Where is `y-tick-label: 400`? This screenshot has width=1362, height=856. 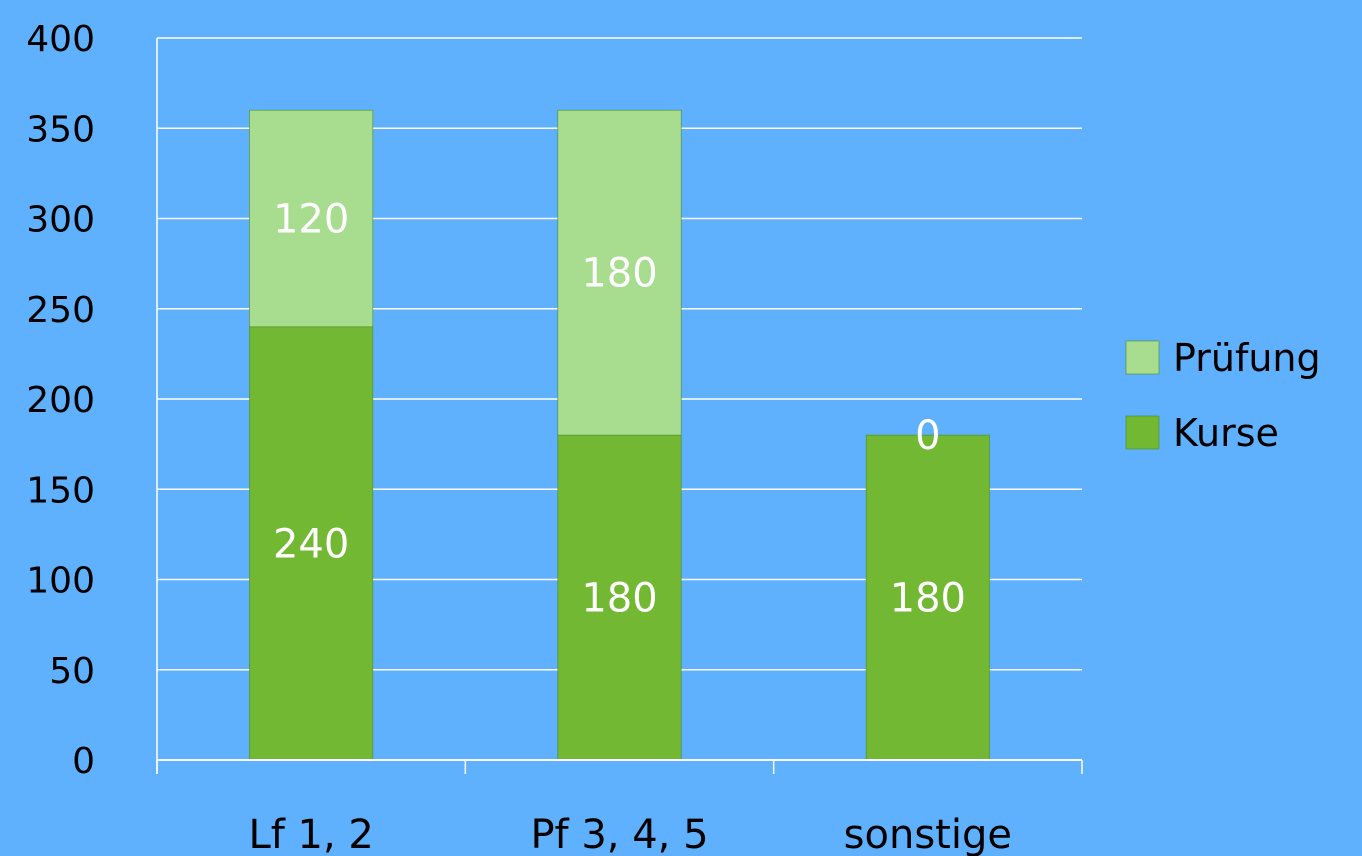 y-tick-label: 400 is located at coordinates (60, 39).